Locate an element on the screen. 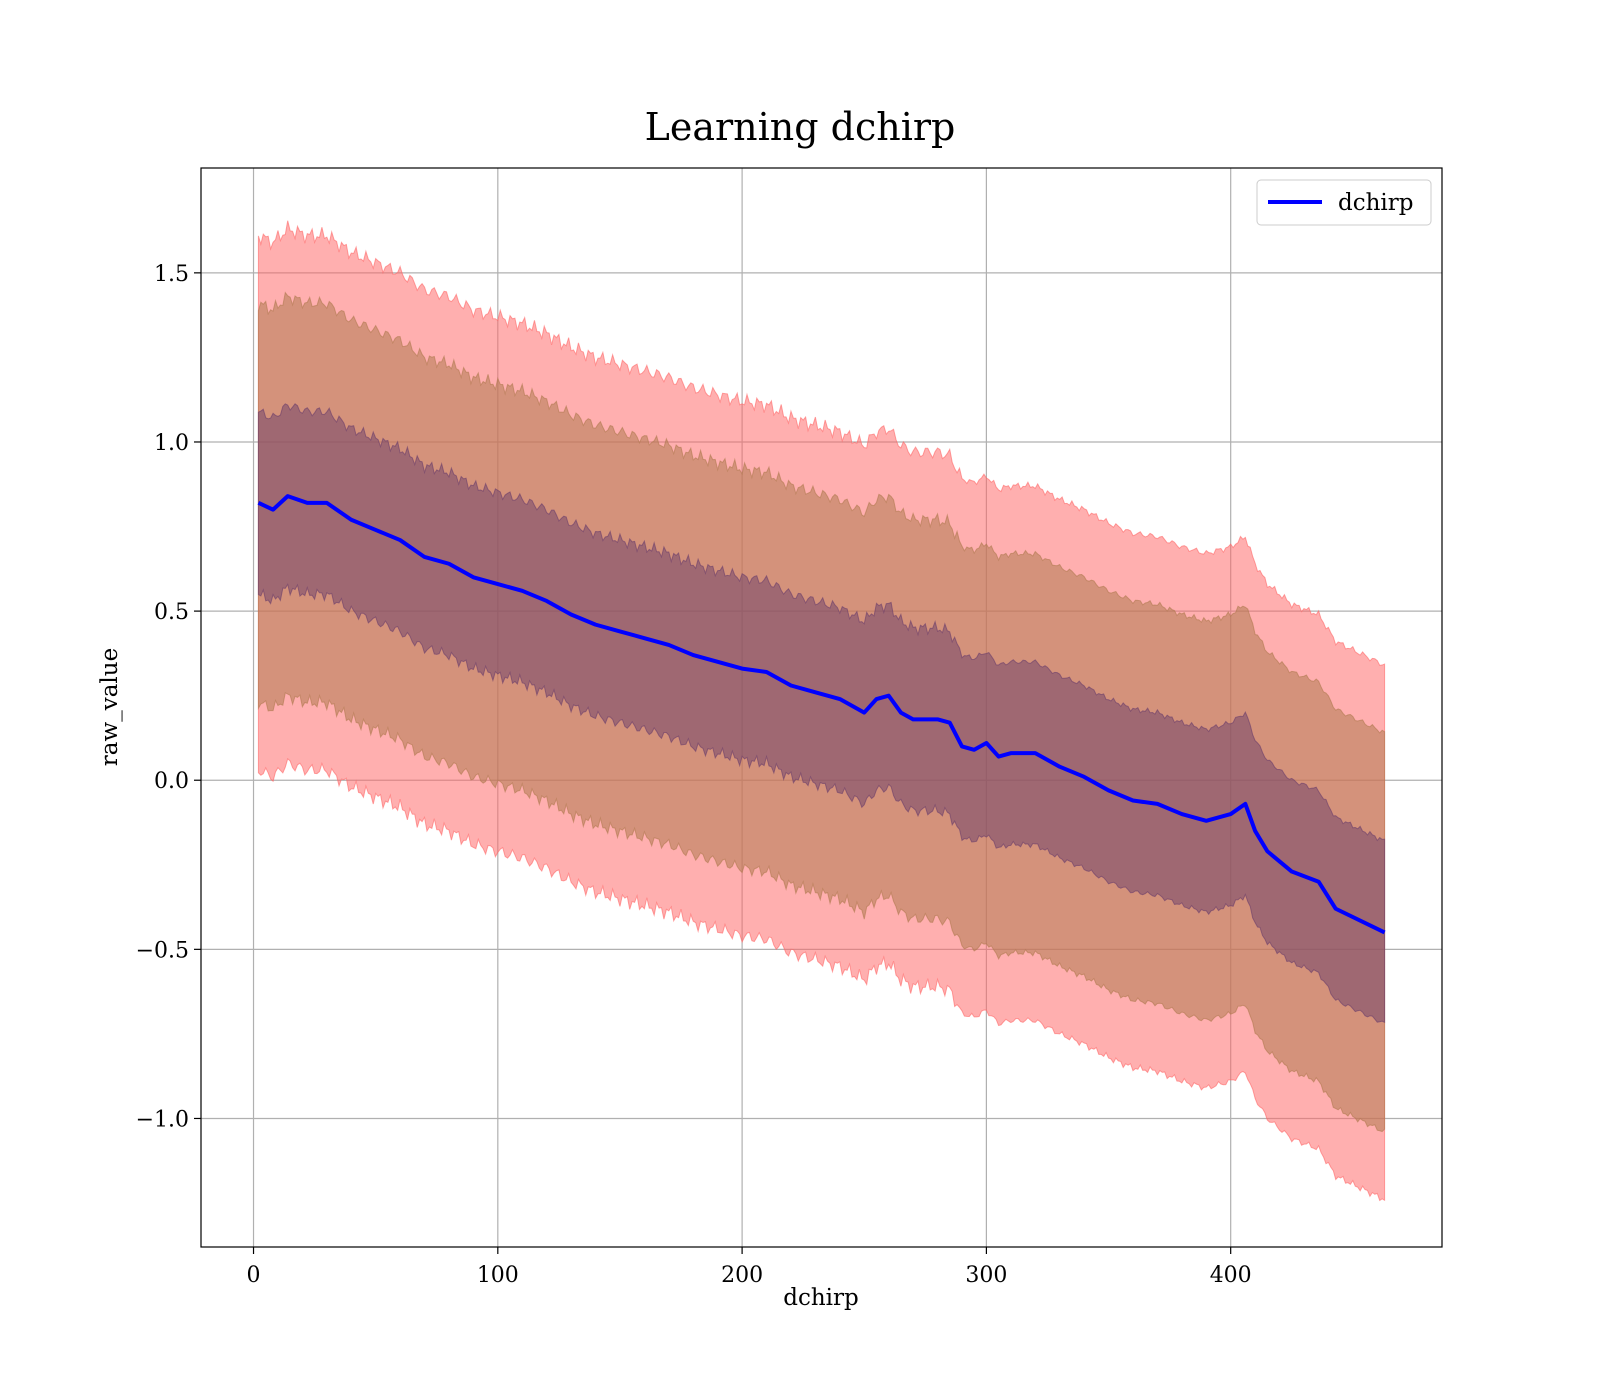  y-tick-label: 1.0 is located at coordinates (171, 443).